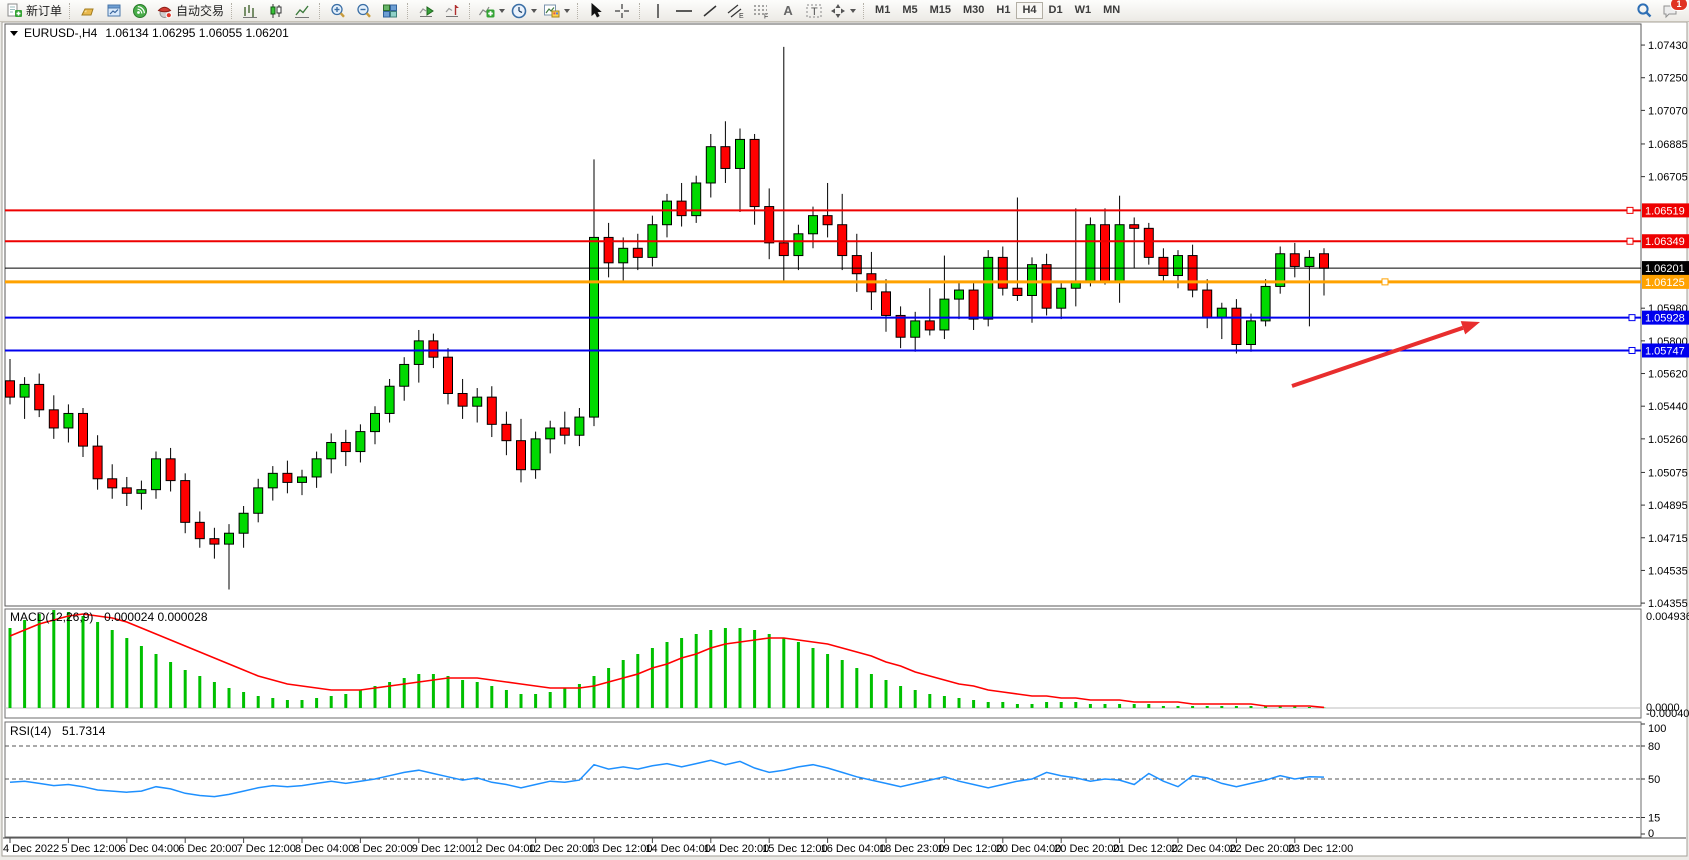 Image resolution: width=1689 pixels, height=860 pixels. What do you see at coordinates (1668, 539) in the screenshot?
I see `price-tick-label: 1.04715` at bounding box center [1668, 539].